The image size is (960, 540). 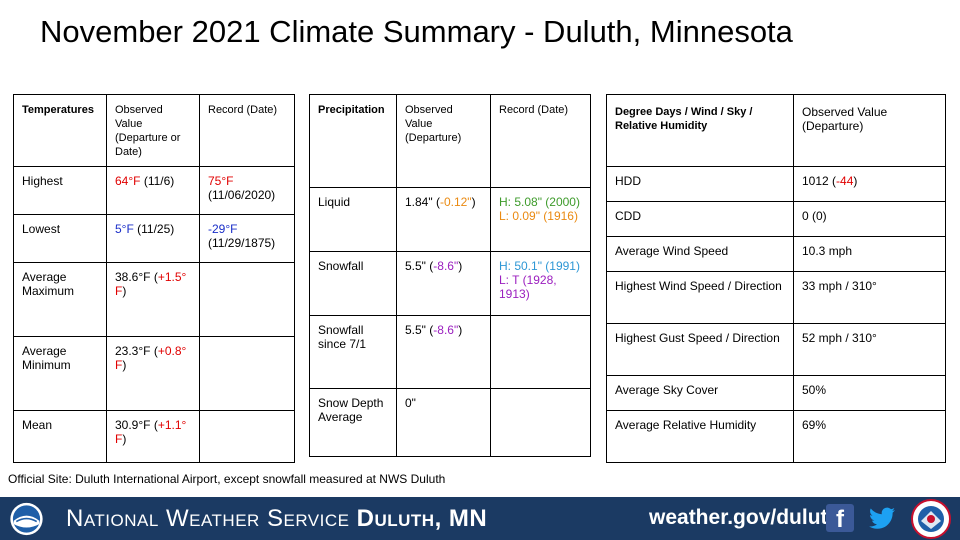 What do you see at coordinates (528, 287) in the screenshot?
I see `snowfall-record-low: L: T (1928, 1913)` at bounding box center [528, 287].